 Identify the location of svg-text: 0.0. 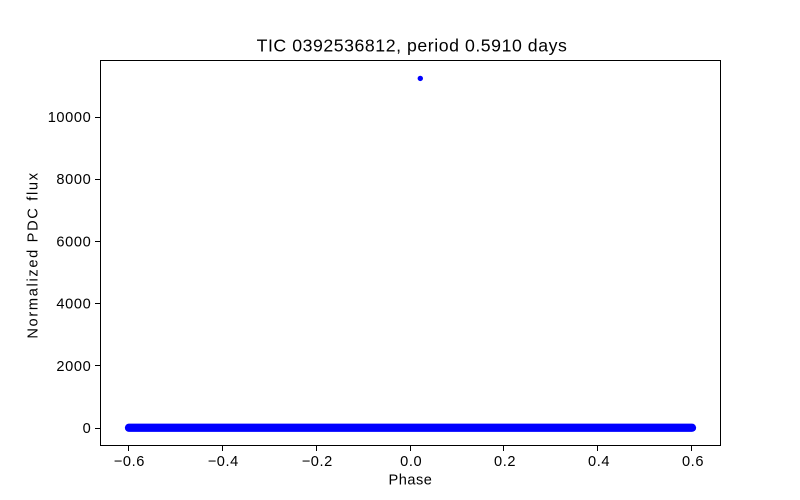
(411, 462).